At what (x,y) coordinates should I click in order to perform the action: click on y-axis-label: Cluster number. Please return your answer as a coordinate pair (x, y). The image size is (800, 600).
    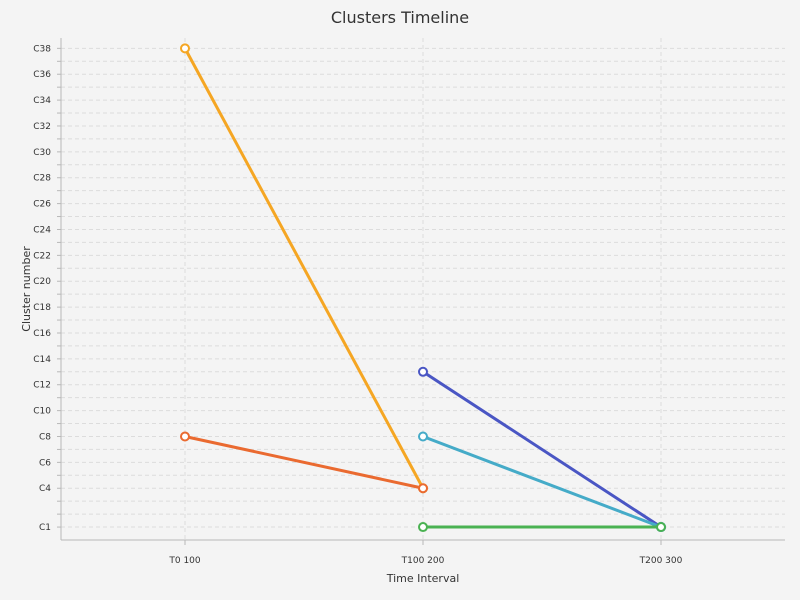
    Looking at the image, I should click on (26, 289).